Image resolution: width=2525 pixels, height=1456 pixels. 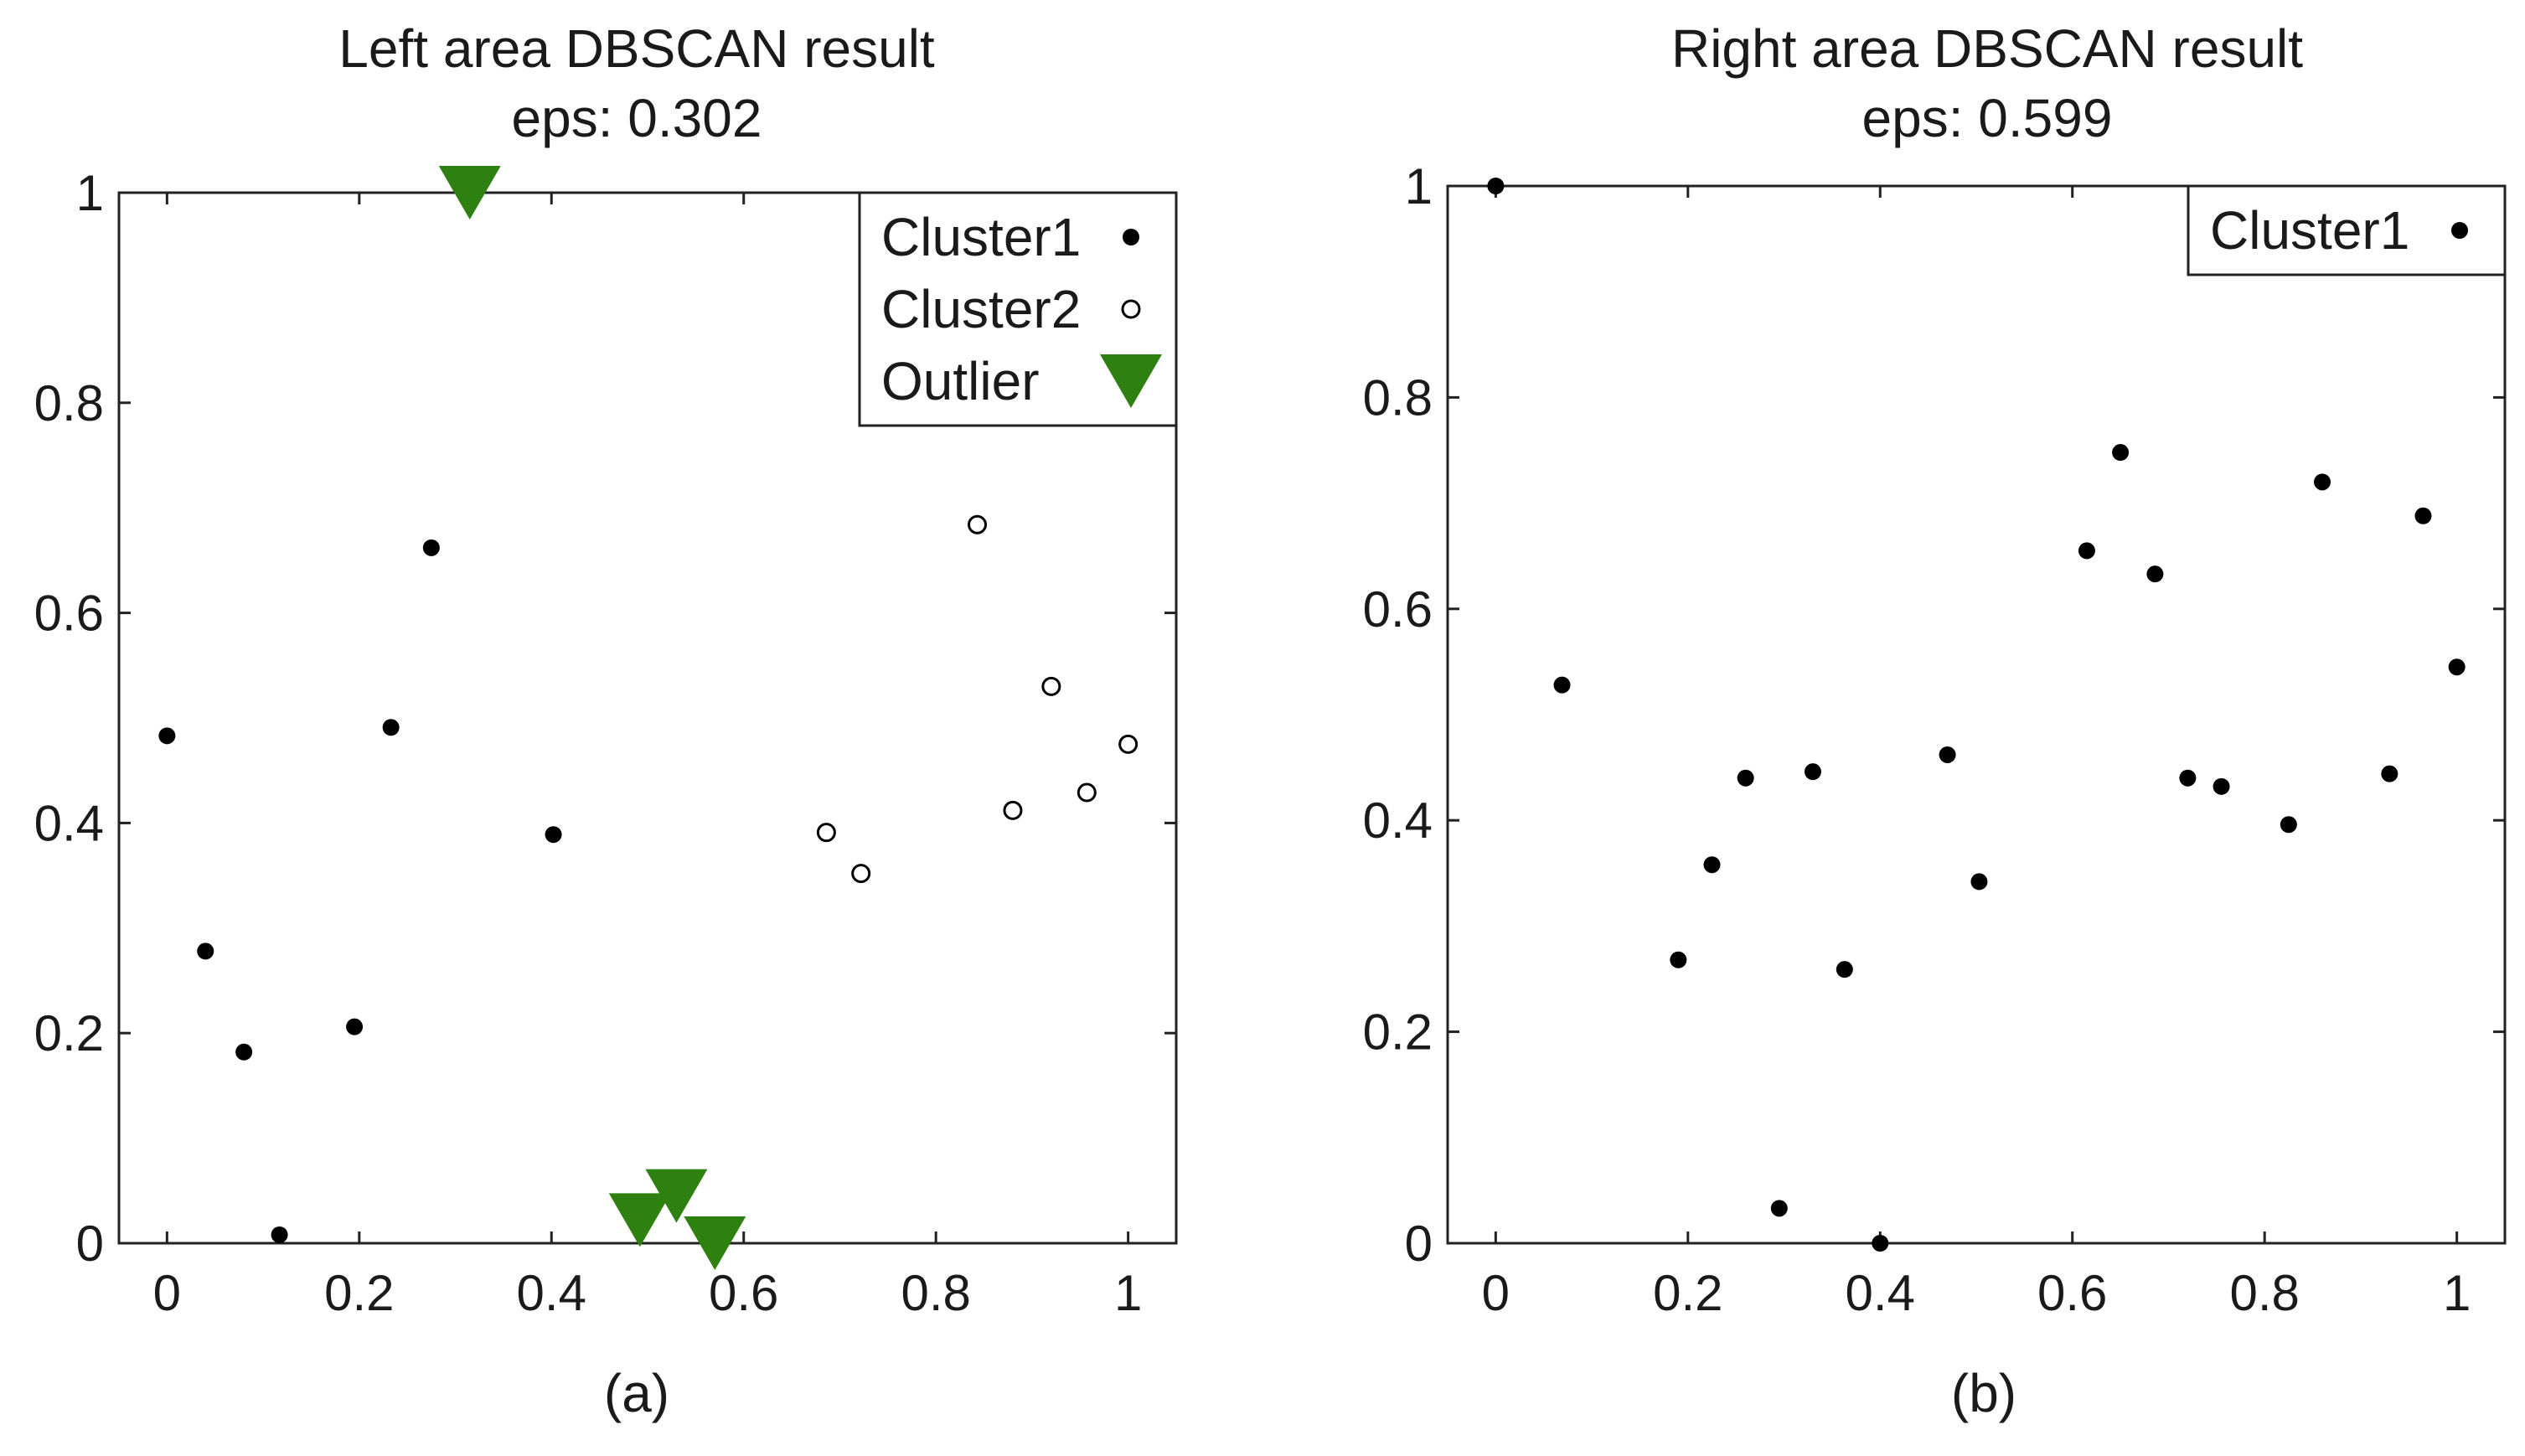 What do you see at coordinates (637, 118) in the screenshot?
I see `chart-title-line2: eps: 0.302` at bounding box center [637, 118].